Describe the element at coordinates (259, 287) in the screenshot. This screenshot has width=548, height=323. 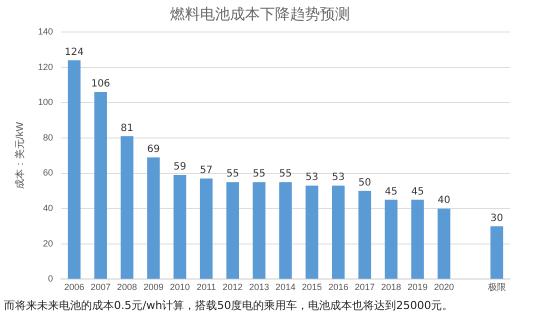
I see `x-tick-label: 2013` at that location.